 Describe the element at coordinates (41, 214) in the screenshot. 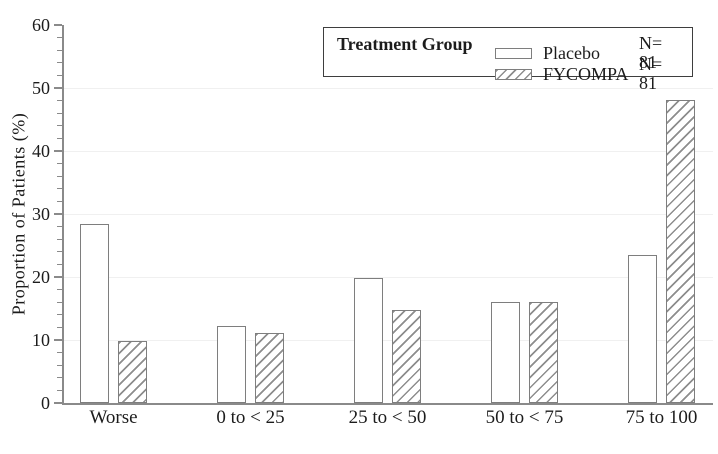

I see `y-tick-label-30: 30` at that location.